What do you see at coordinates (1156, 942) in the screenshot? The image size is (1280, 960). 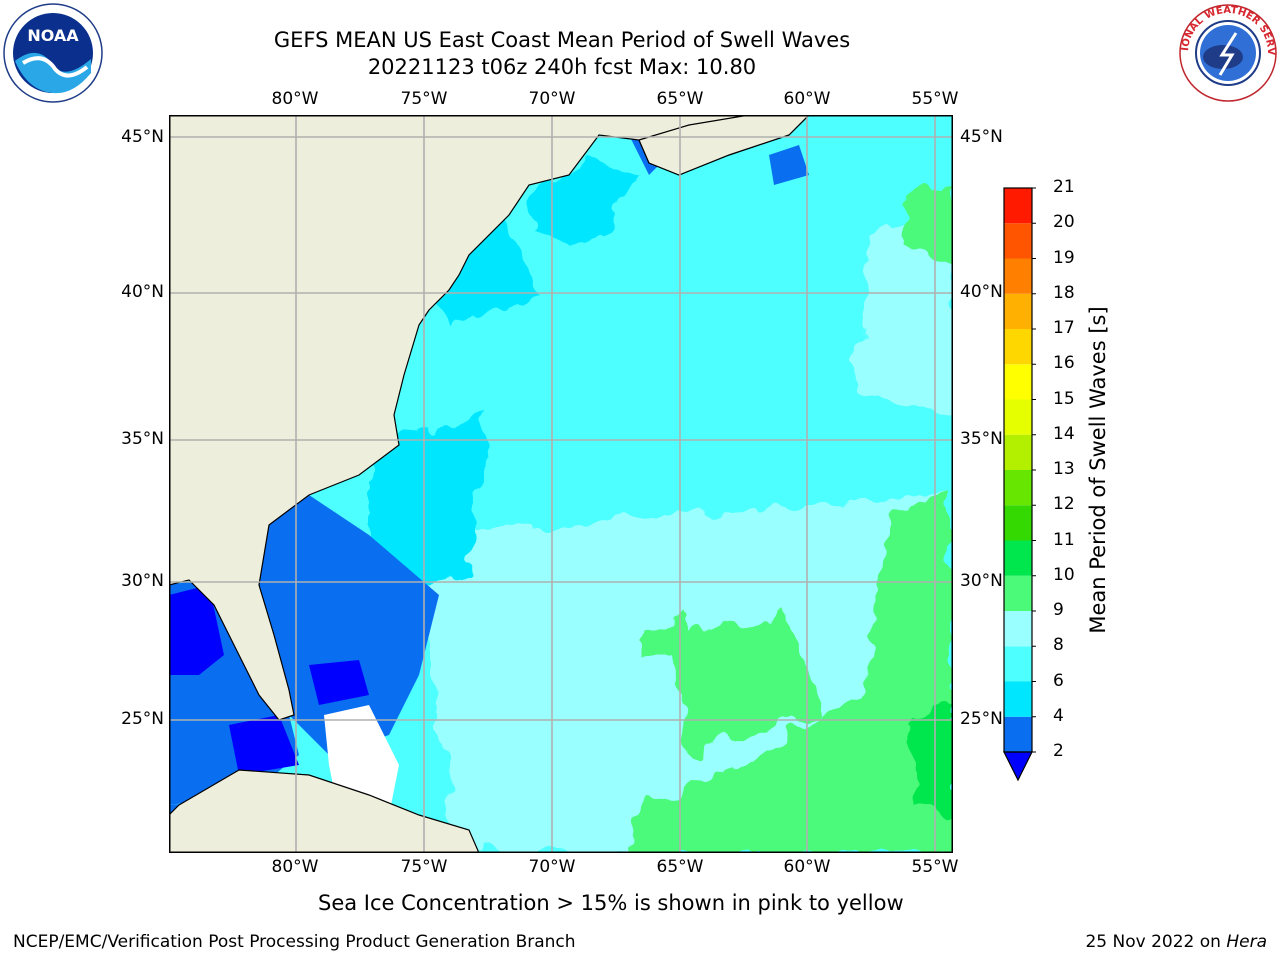 I see `footer-date-text: 25 Nov 2022 on` at bounding box center [1156, 942].